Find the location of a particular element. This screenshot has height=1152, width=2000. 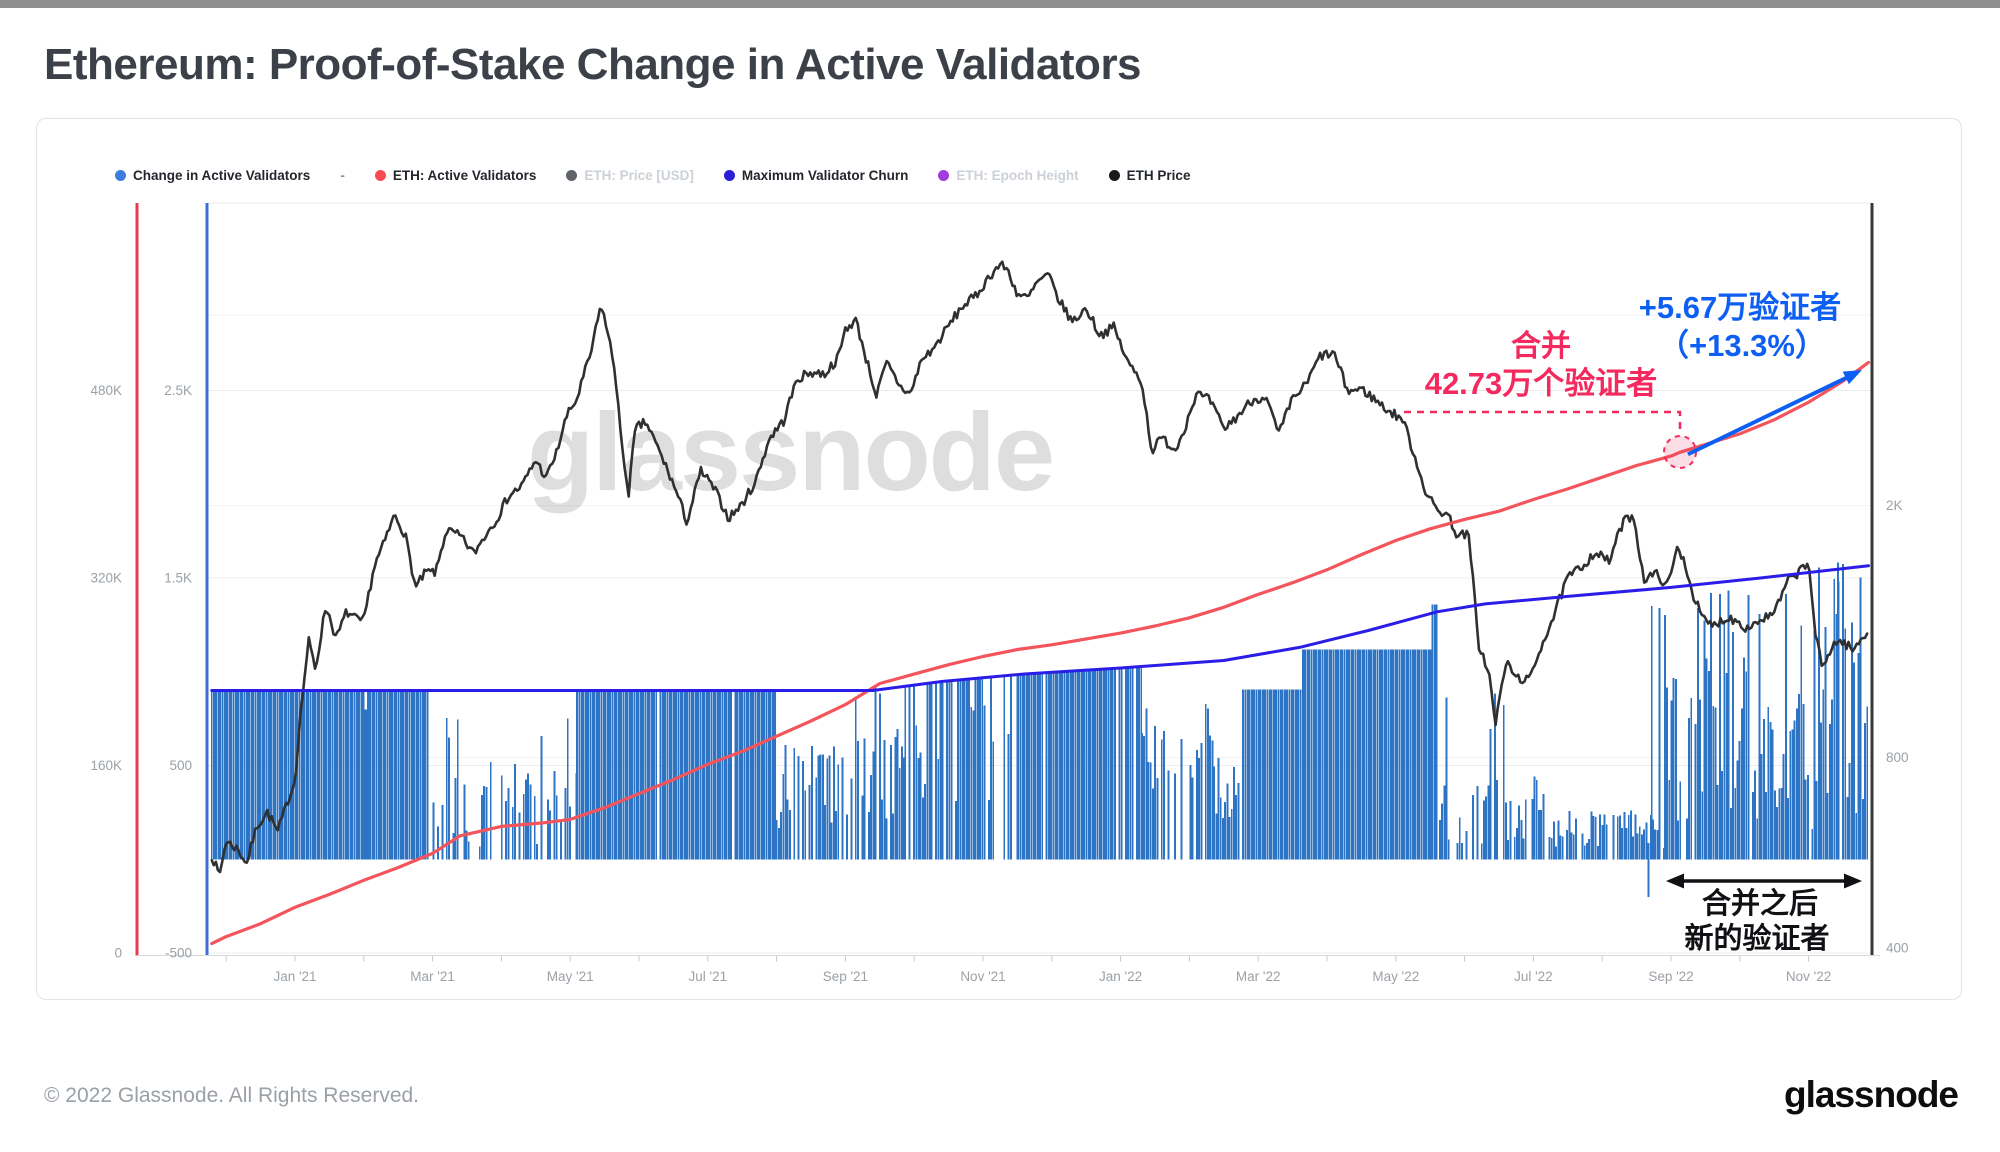

glassnode-logo: glassnode is located at coordinates (1871, 1094).